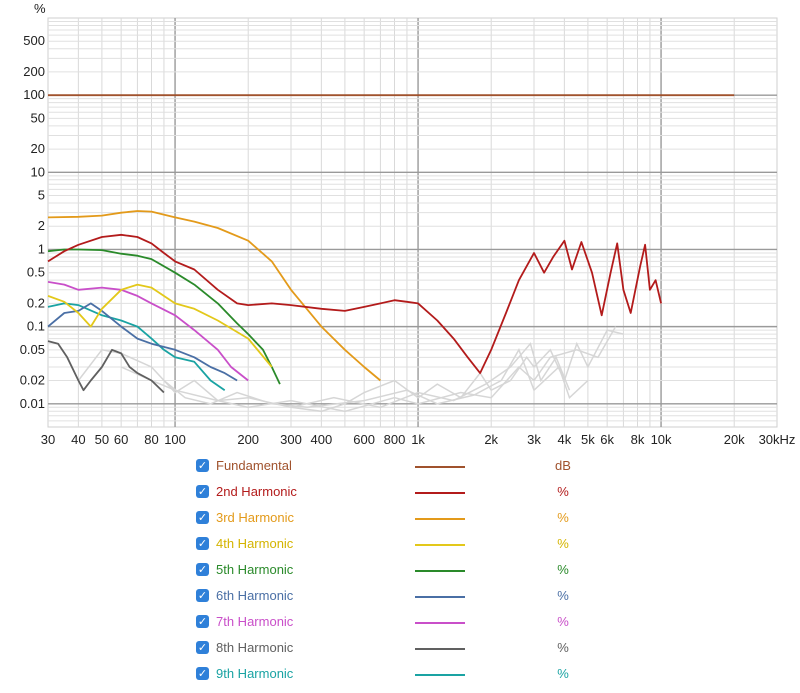  I want to click on x-tick-label: 1k, so click(418, 439).